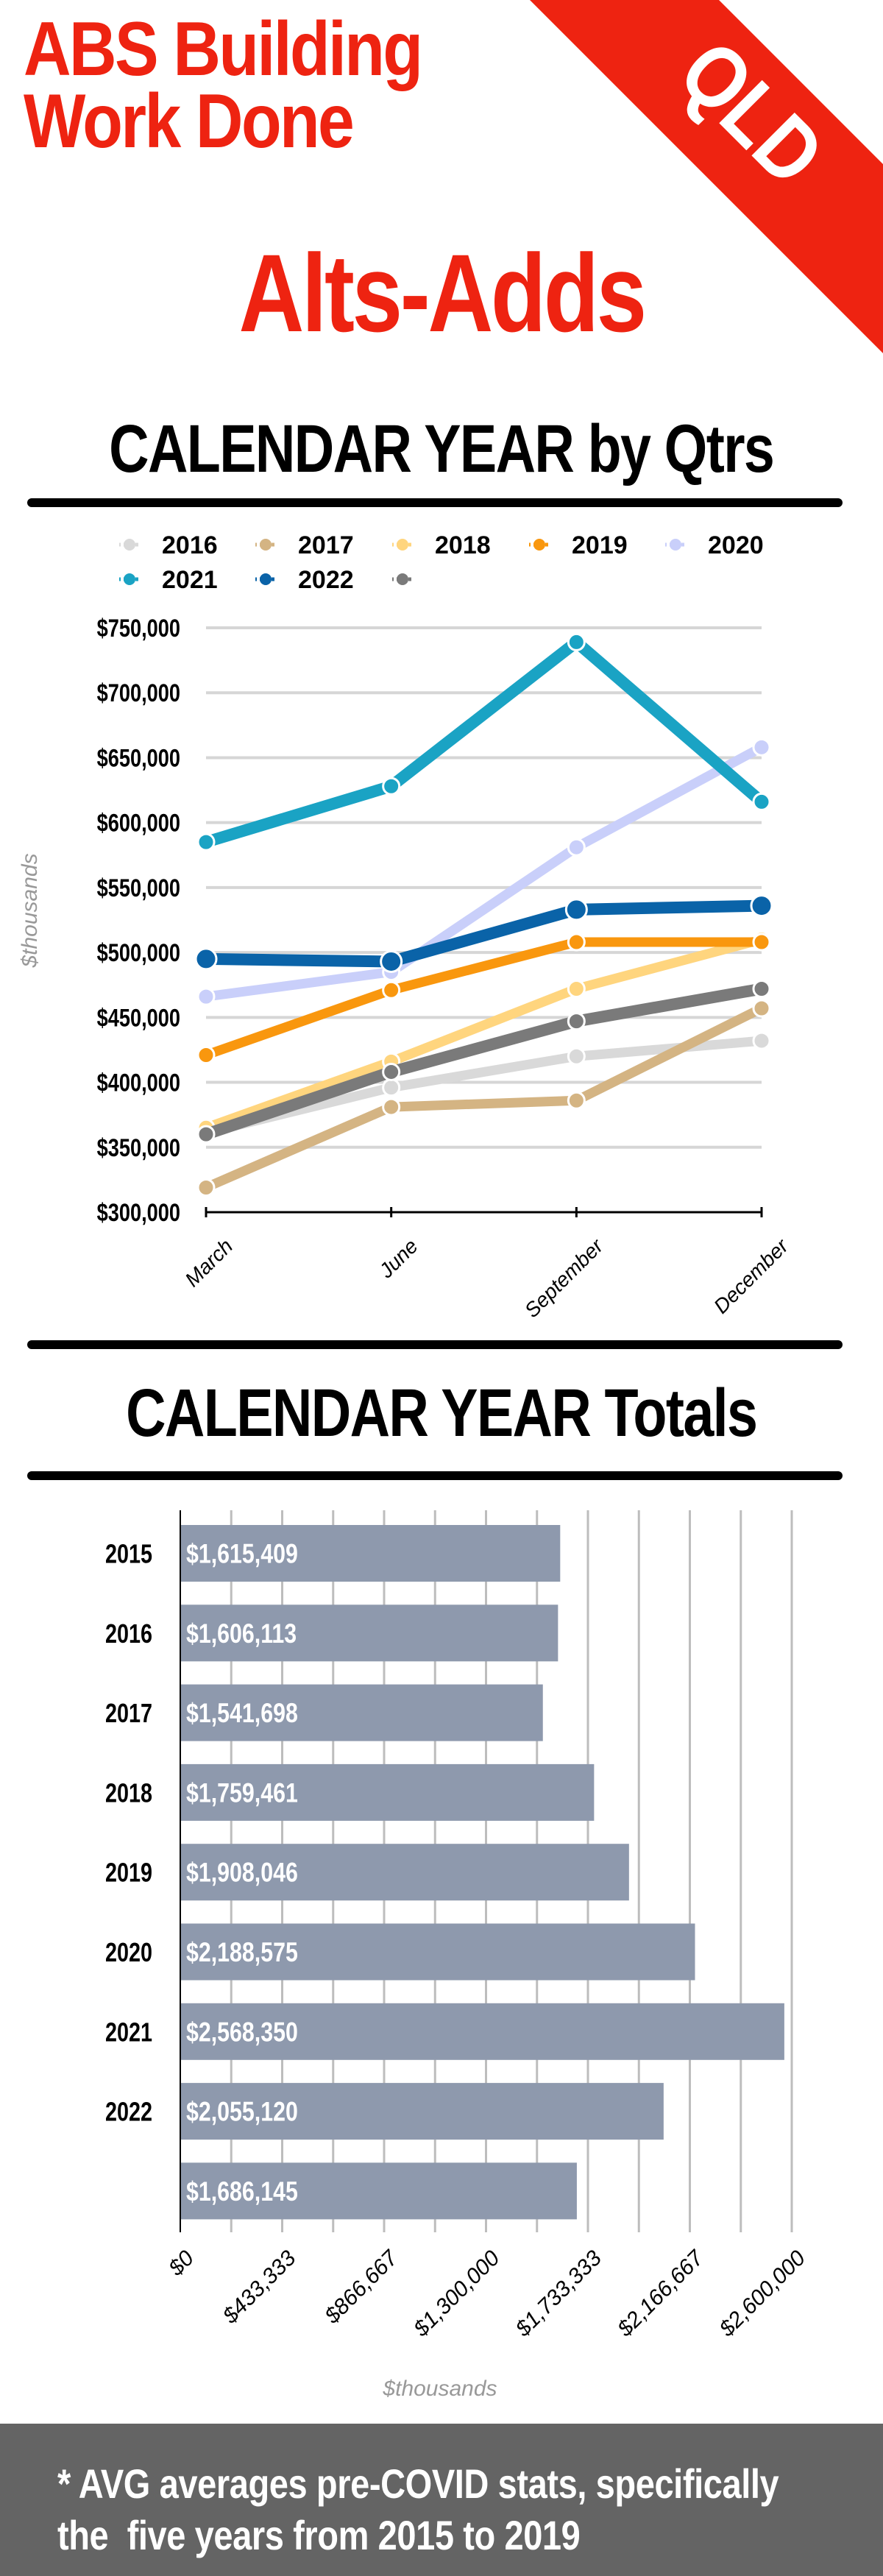 Image resolution: width=883 pixels, height=2576 pixels. I want to click on y-axis-title: $thousands, so click(30, 910).